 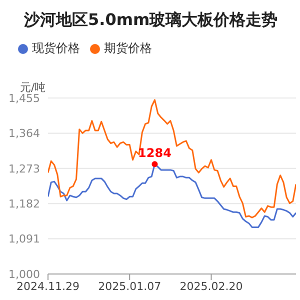 I want to click on y-tick-label: 1,364, so click(x=24, y=133).